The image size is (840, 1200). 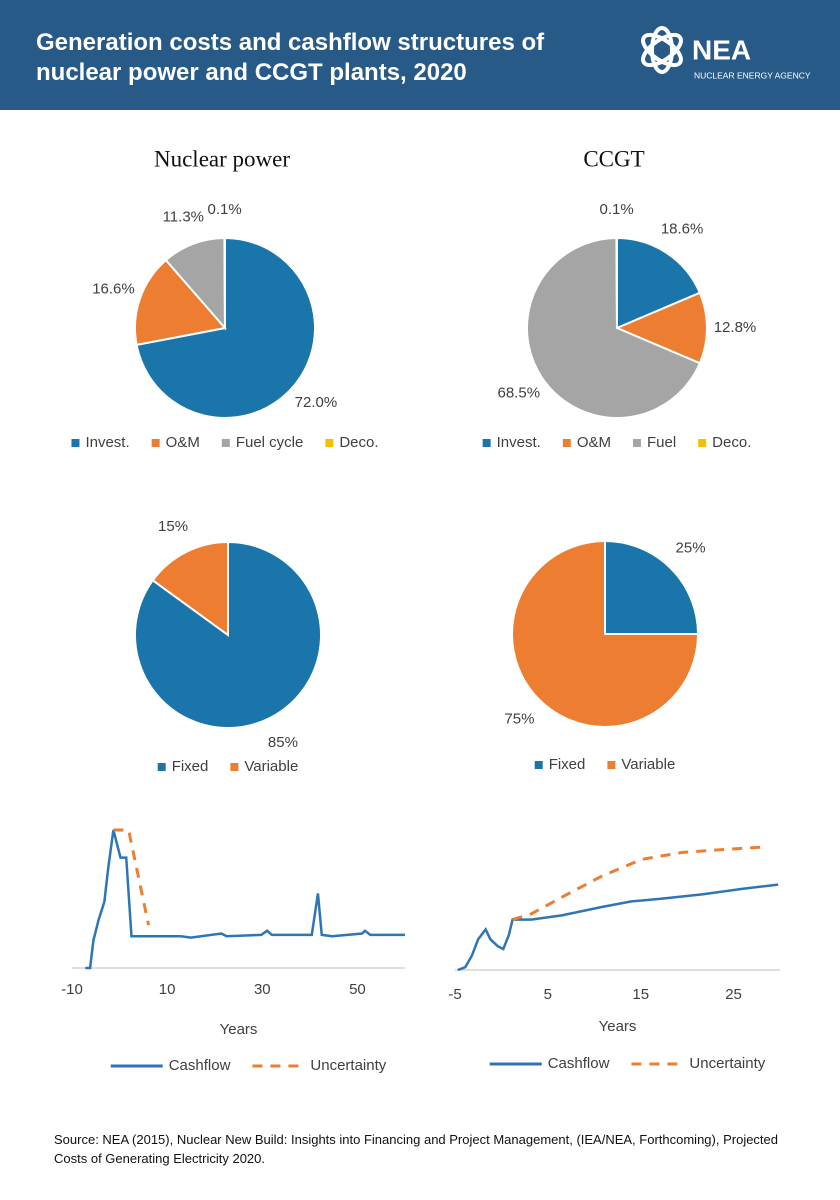 What do you see at coordinates (519, 392) in the screenshot?
I see `data-label: 68.5%` at bounding box center [519, 392].